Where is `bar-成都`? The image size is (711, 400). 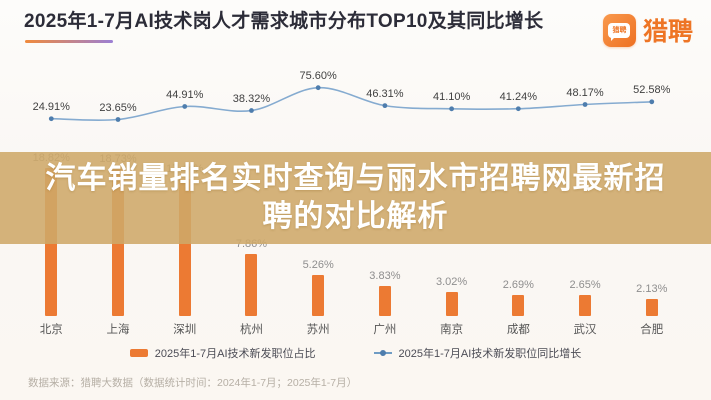
bar-成都 is located at coordinates (518, 305).